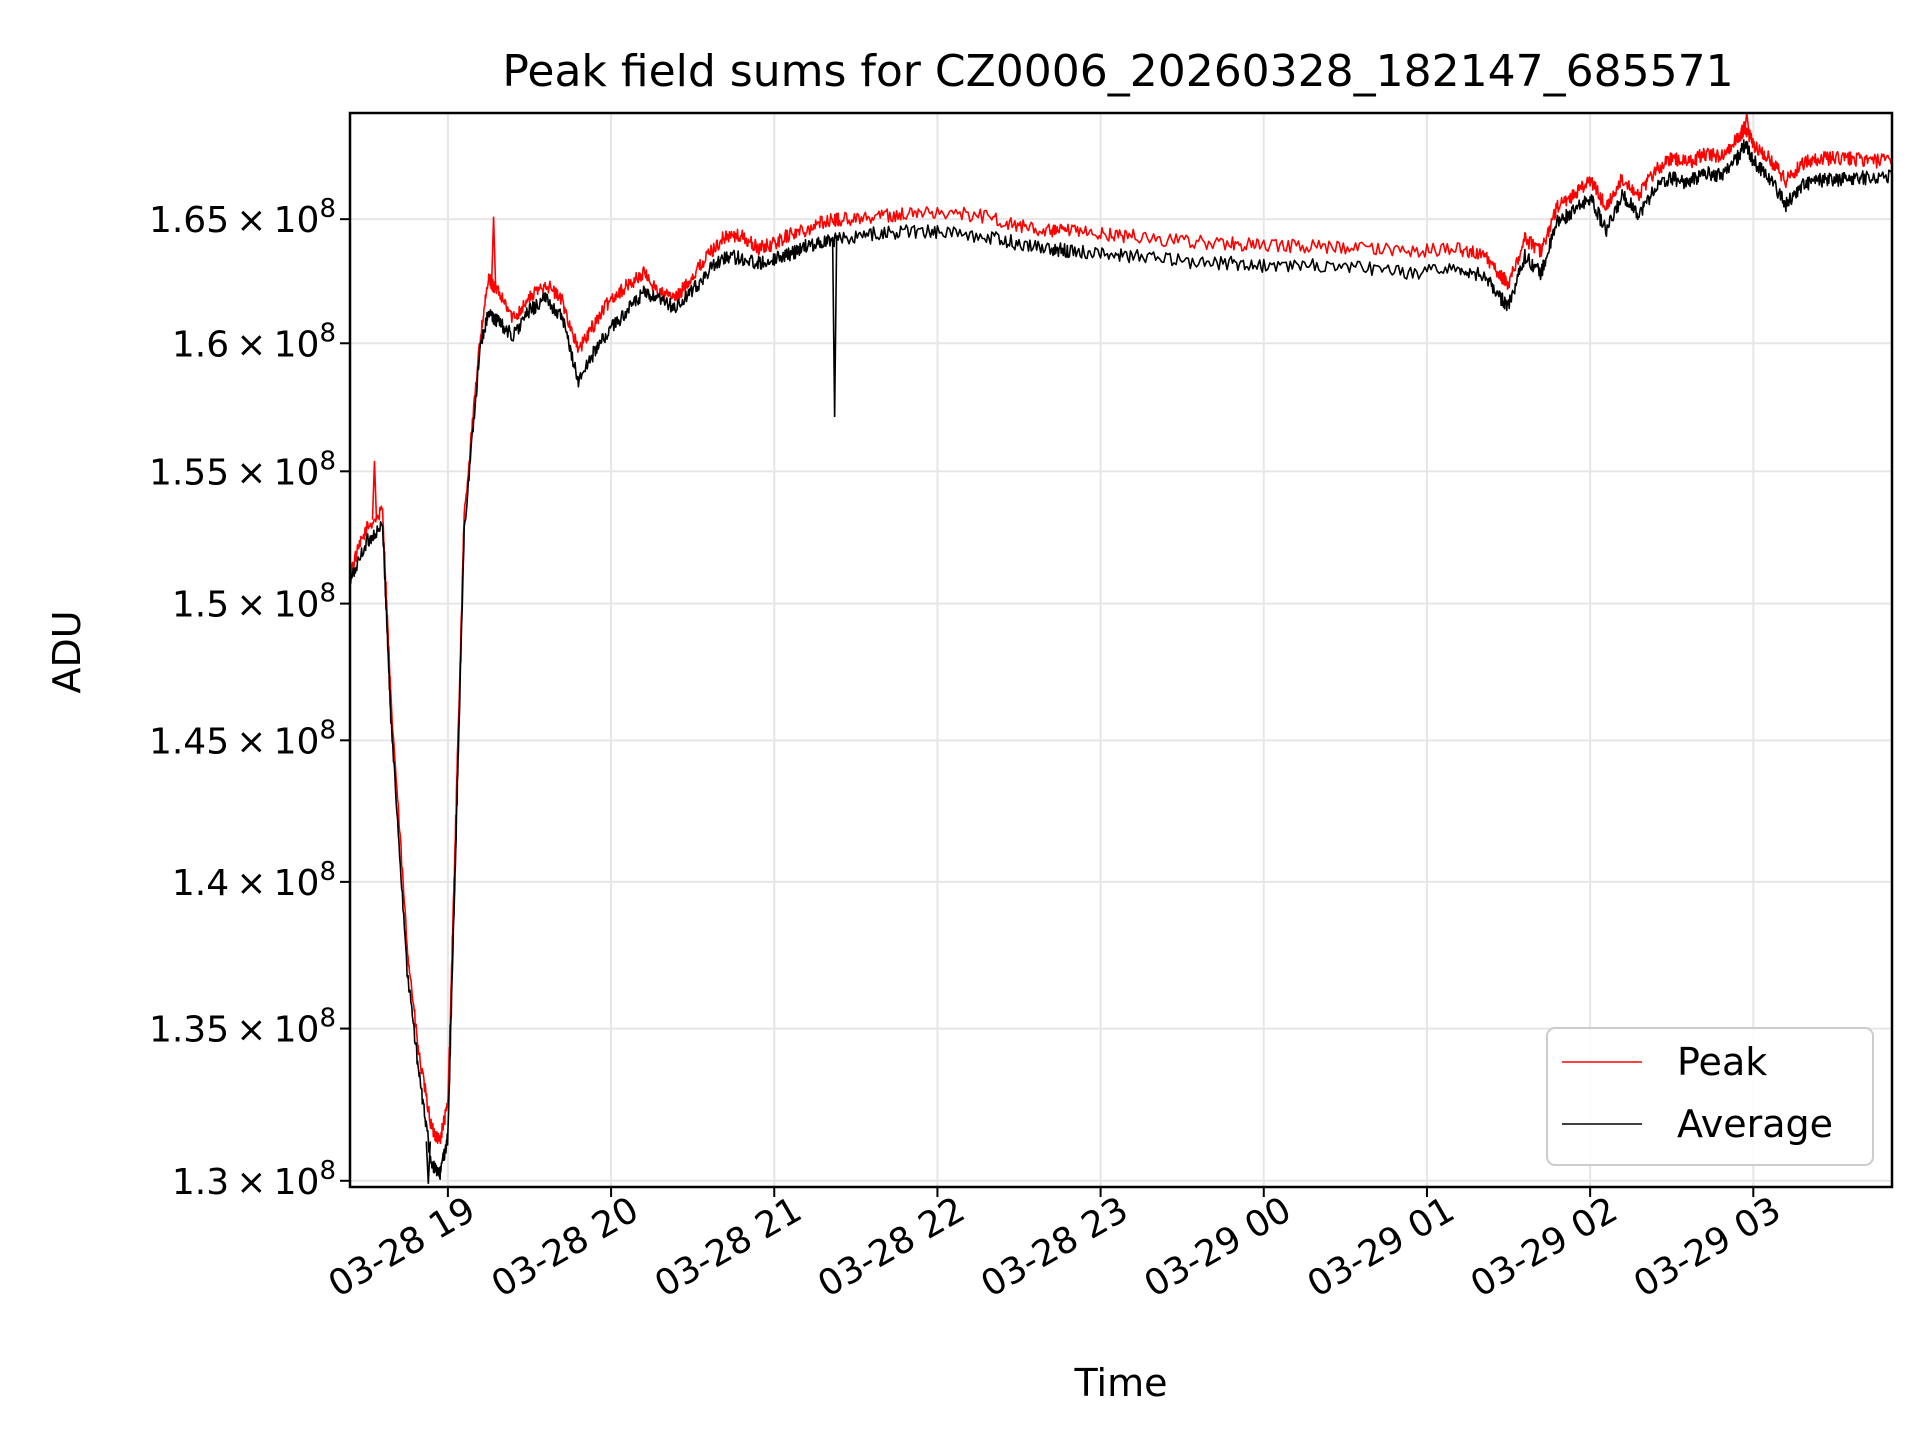  What do you see at coordinates (1710, 1096) in the screenshot?
I see `legend: Peak Average` at bounding box center [1710, 1096].